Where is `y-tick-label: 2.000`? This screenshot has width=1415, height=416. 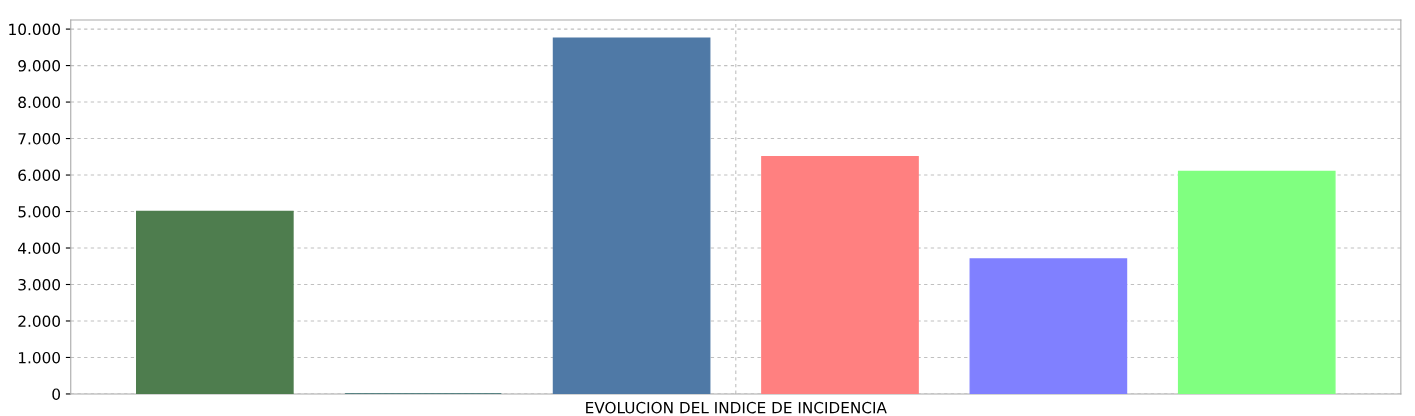 y-tick-label: 2.000 is located at coordinates (39, 321).